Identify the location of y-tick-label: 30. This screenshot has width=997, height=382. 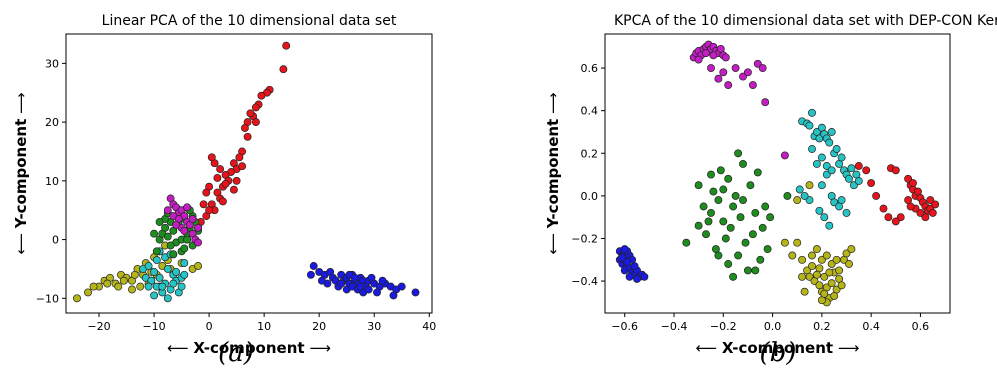
(52, 63).